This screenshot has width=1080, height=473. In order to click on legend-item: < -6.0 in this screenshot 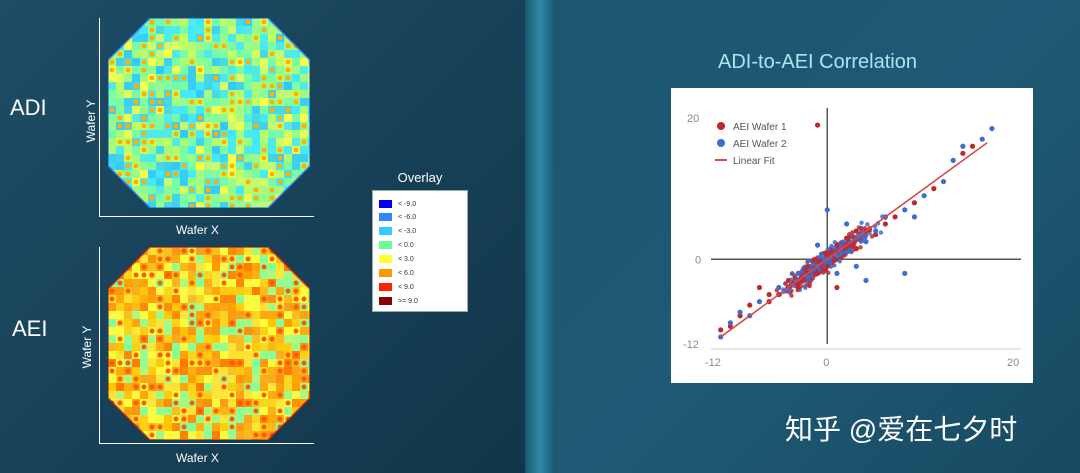, I will do `click(397, 217)`.